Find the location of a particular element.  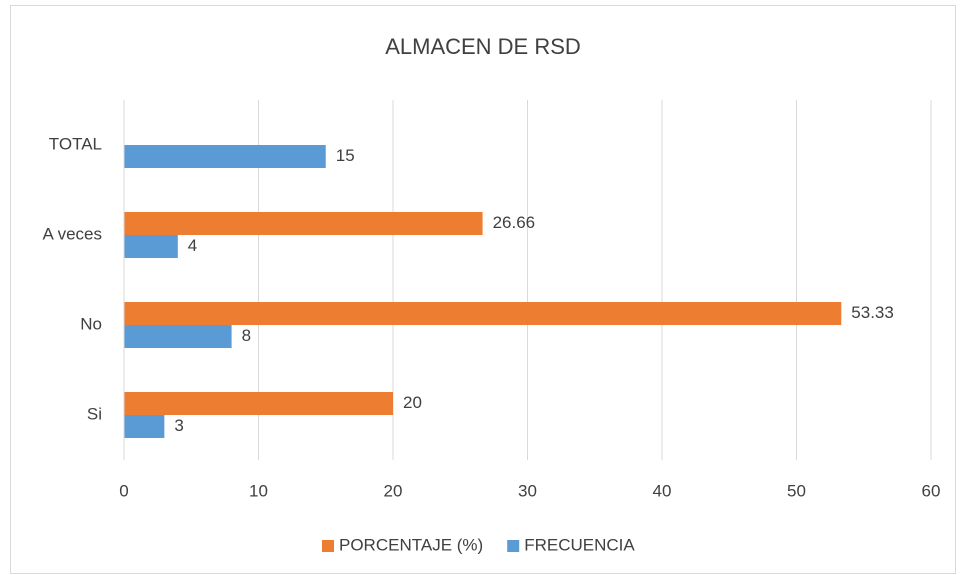

data-label: 53.33 is located at coordinates (872, 312).